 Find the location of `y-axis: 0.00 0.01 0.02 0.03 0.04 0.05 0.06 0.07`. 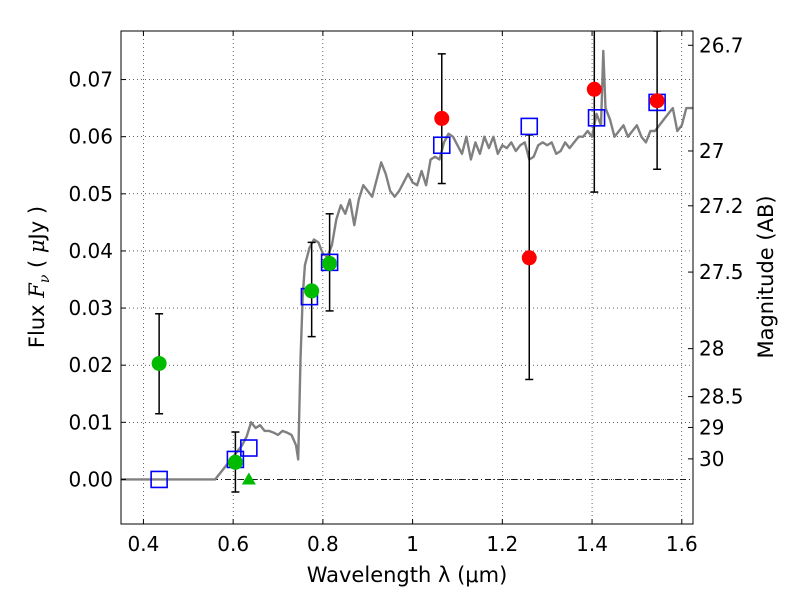

y-axis: 0.00 0.01 0.02 0.03 0.04 0.05 0.06 0.07 is located at coordinates (97, 279).